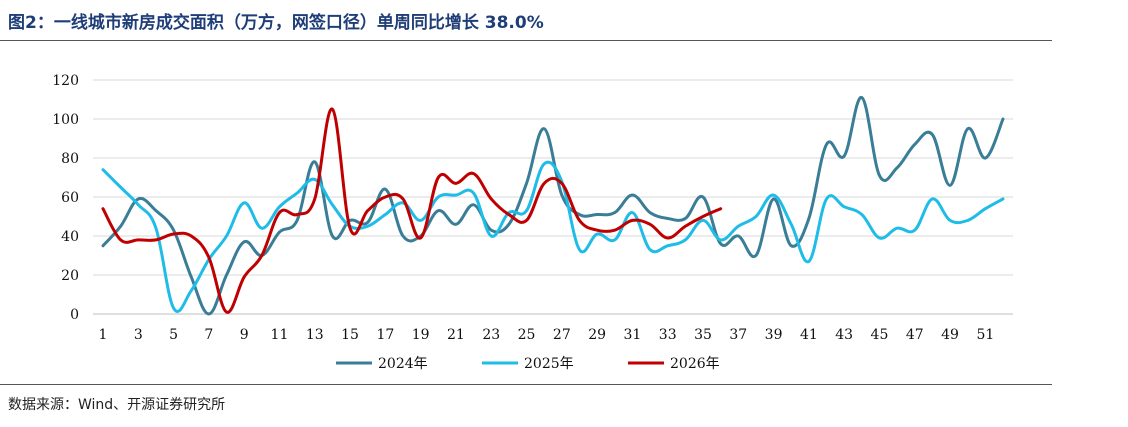  Describe the element at coordinates (173, 335) in the screenshot. I see `x-tick-label: 5` at that location.